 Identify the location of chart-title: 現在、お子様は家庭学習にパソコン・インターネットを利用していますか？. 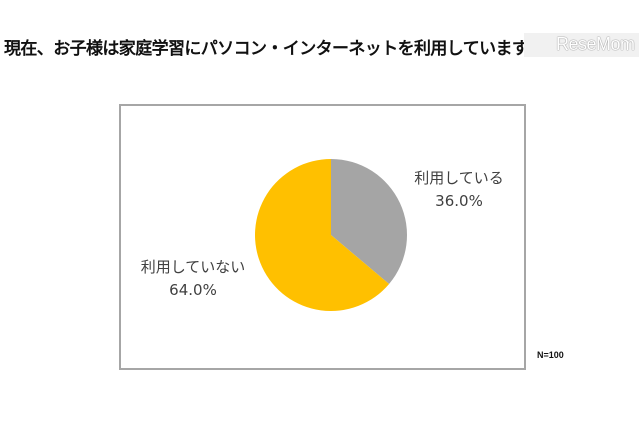
(283, 49).